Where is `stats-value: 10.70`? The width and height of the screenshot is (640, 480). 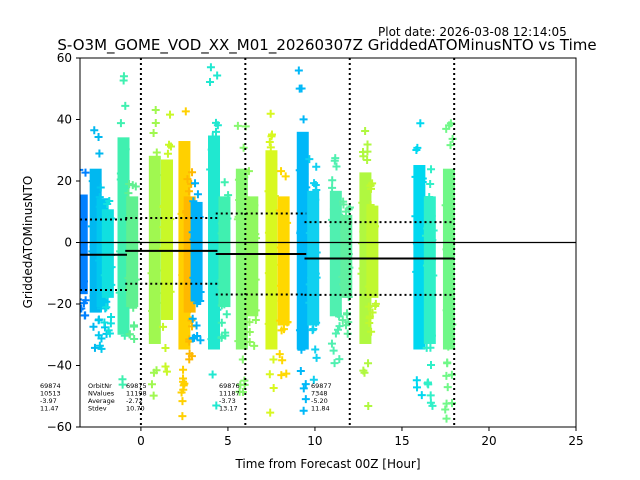
stats-value: 10.70 is located at coordinates (135, 409).